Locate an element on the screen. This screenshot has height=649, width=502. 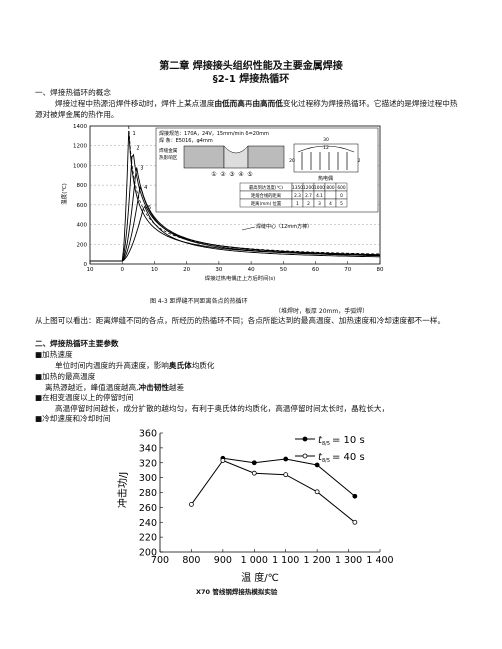
text-peak-temp: 离热源越近，峰值温度越高,冲击韧性越差 is located at coordinates (114, 388).